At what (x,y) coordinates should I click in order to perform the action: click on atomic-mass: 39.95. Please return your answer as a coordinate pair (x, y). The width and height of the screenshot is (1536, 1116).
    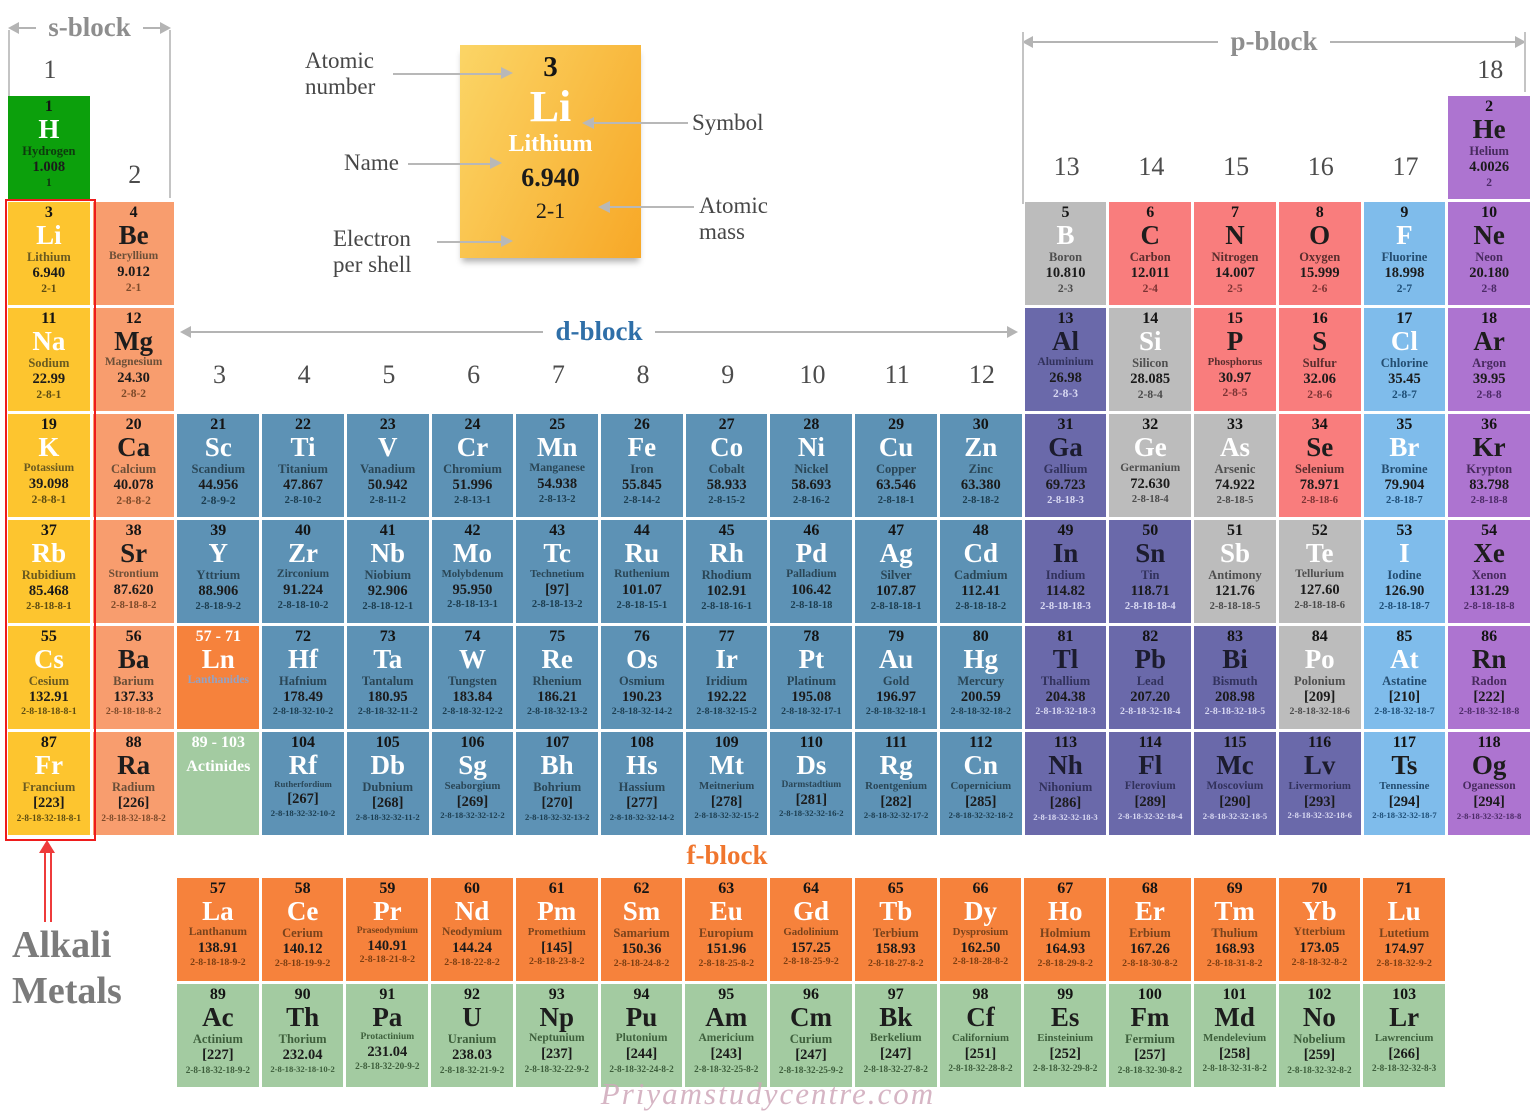
    Looking at the image, I should click on (1489, 379).